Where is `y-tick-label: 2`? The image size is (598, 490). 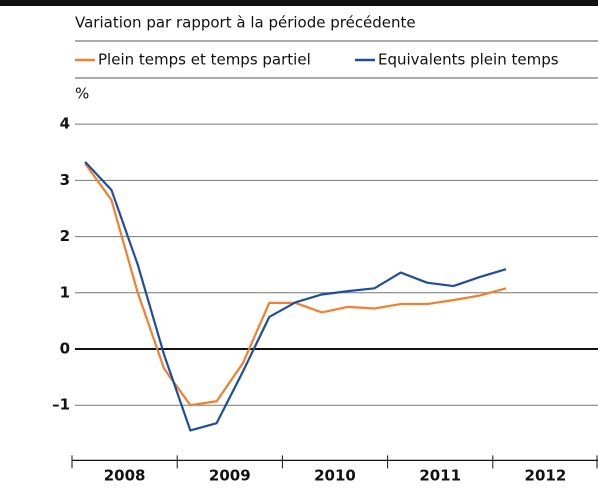
y-tick-label: 2 is located at coordinates (65, 236).